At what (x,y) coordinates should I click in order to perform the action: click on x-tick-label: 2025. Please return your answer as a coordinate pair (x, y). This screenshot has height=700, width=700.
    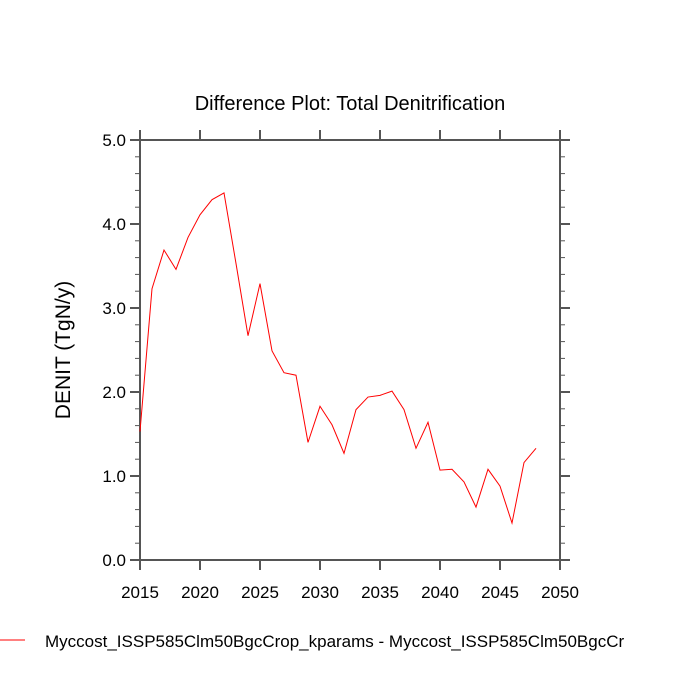
    Looking at the image, I should click on (260, 592).